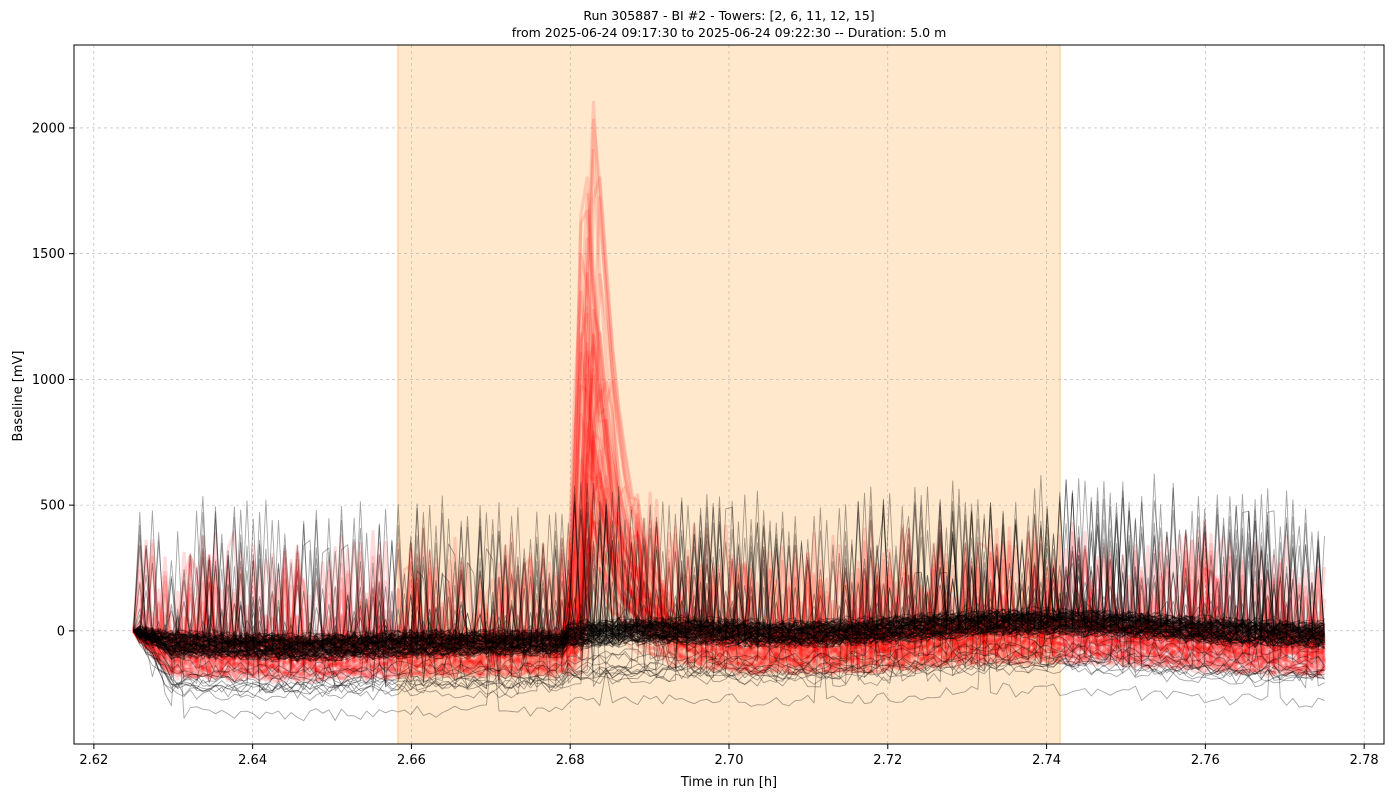 This screenshot has width=1394, height=799. Describe the element at coordinates (93, 760) in the screenshot. I see `x-tick-label-0: 2.62` at that location.